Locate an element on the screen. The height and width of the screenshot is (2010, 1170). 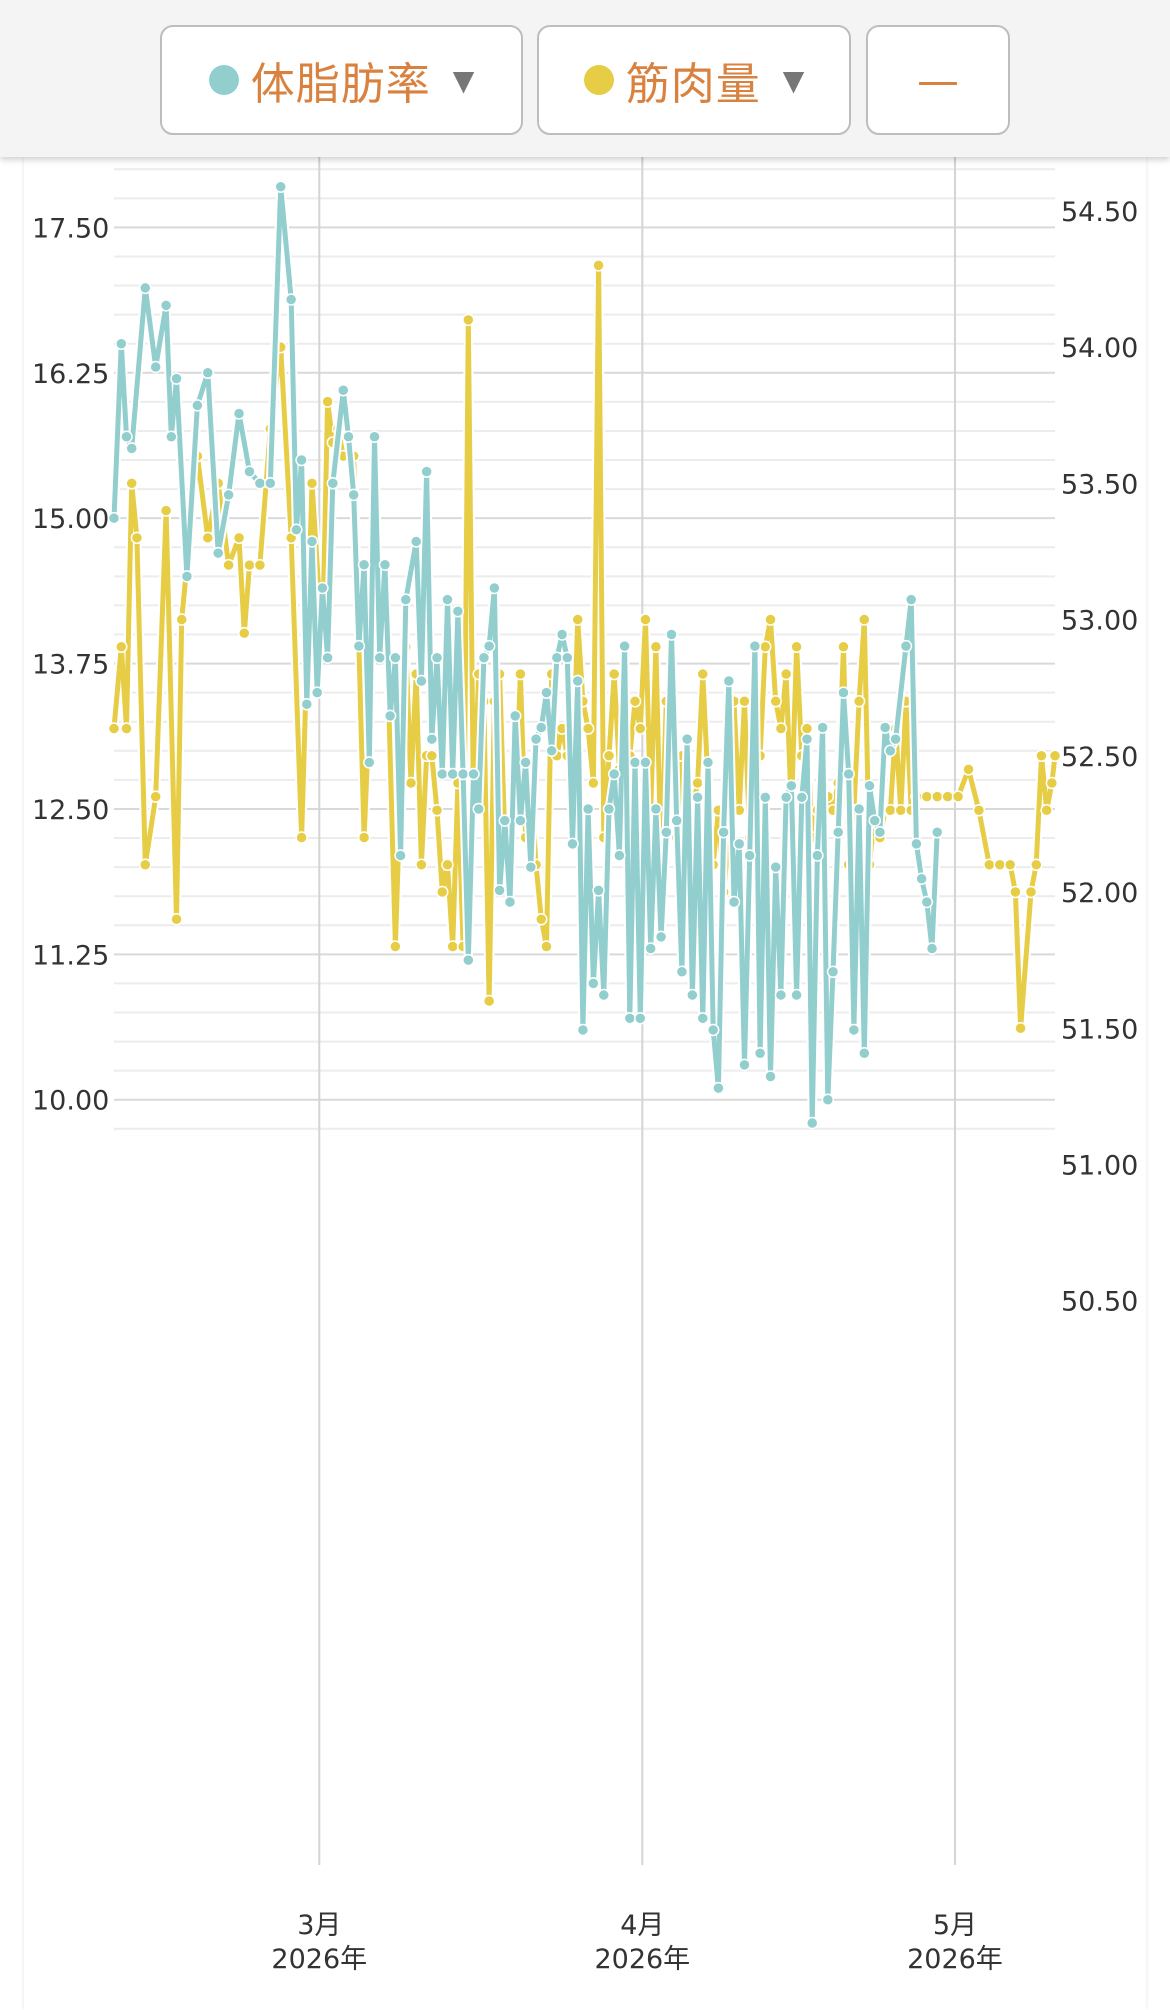
range-button: — is located at coordinates (938, 80).